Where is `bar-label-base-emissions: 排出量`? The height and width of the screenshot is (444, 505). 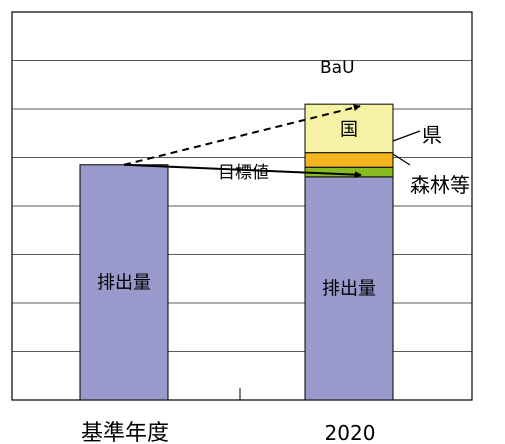 bar-label-base-emissions: 排出量 is located at coordinates (124, 282).